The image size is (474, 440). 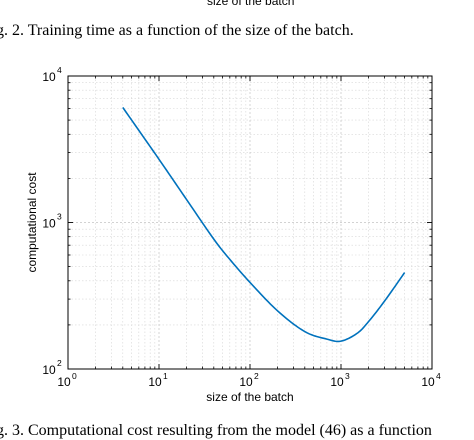 What do you see at coordinates (59, 70) in the screenshot?
I see `y-tick-label-exponent: 4` at bounding box center [59, 70].